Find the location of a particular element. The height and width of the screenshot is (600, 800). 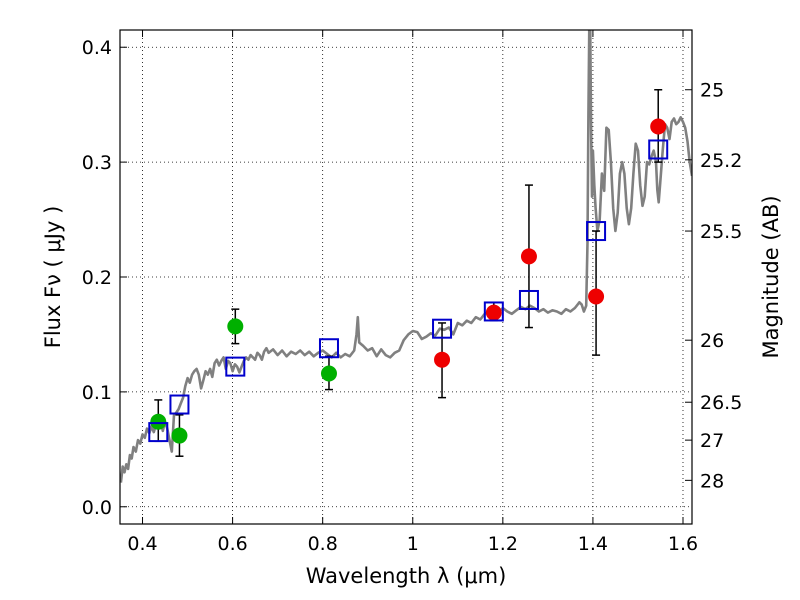

y-tick-label: 0.2 is located at coordinates (97, 278).